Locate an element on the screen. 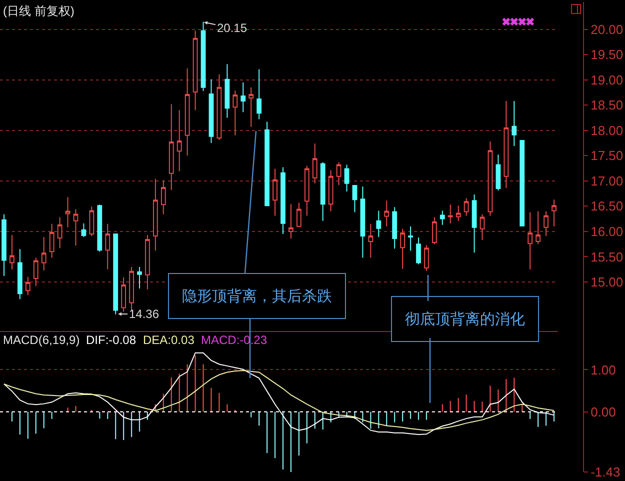 This screenshot has width=625, height=481. y-tick-label: 19.50 is located at coordinates (607, 54).